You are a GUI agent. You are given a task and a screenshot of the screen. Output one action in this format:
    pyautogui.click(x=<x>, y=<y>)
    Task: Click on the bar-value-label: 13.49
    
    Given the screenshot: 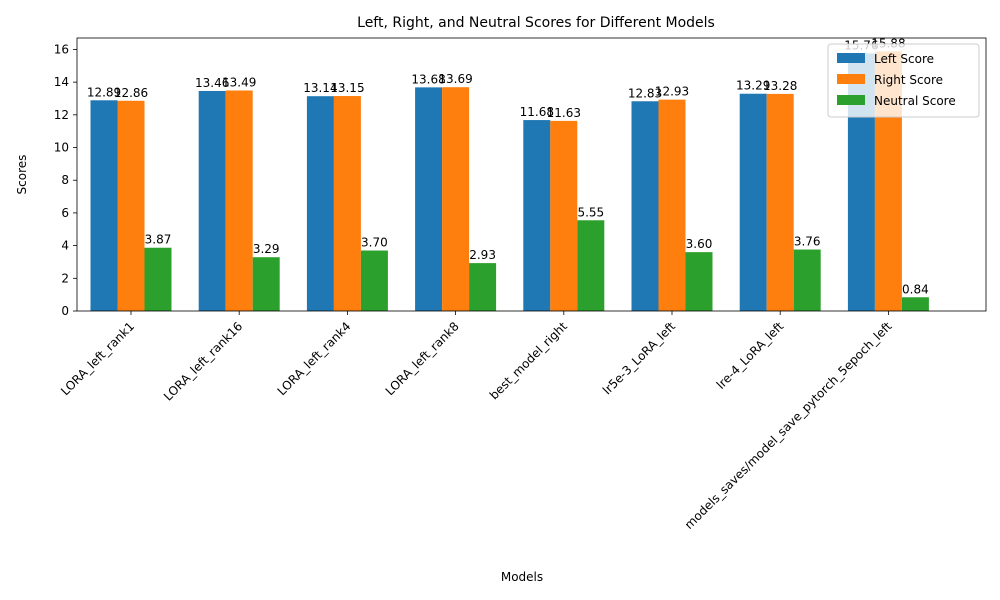 What is the action you would take?
    pyautogui.click(x=239, y=82)
    